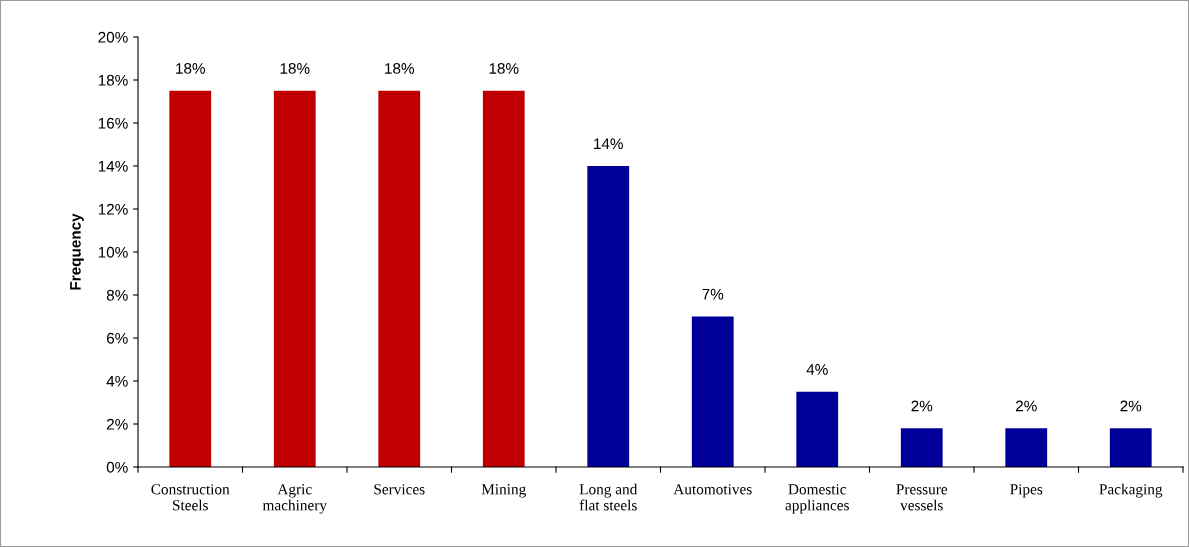  Describe the element at coordinates (922, 497) in the screenshot. I see `x-tick-label: Pressure vessels` at that location.